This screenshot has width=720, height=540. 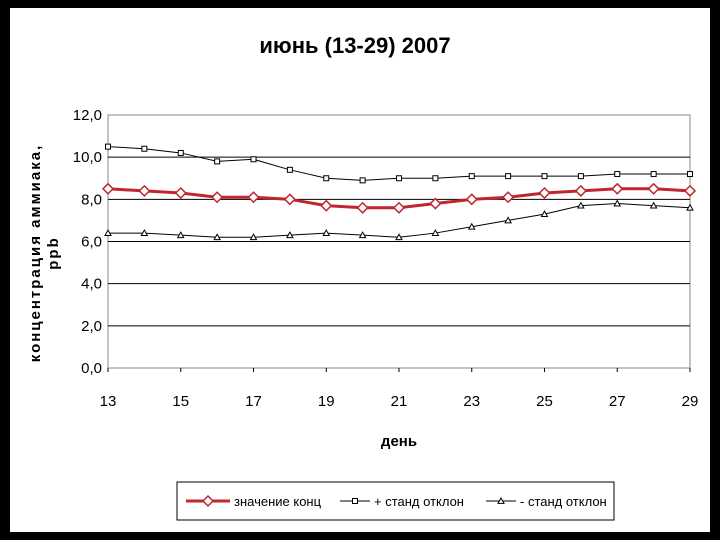 What do you see at coordinates (35, 253) in the screenshot?
I see `y-axis-title-line1: концентрация аммиака,` at bounding box center [35, 253].